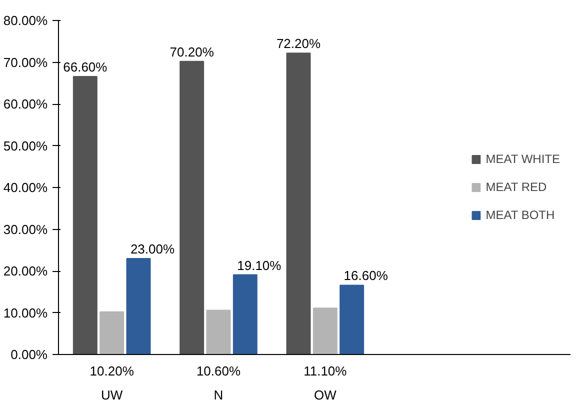  I want to click on x-tick-label: UW, so click(112, 395).